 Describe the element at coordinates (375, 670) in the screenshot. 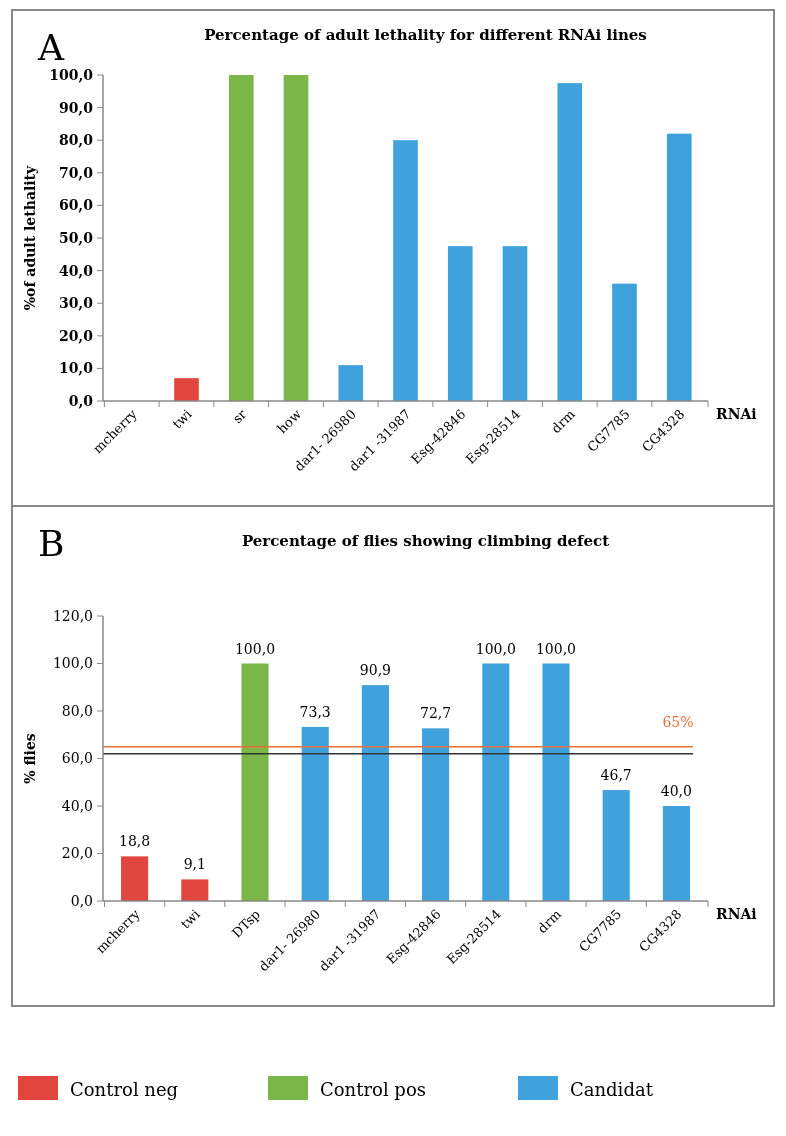

I see `data-label: 90,9` at that location.